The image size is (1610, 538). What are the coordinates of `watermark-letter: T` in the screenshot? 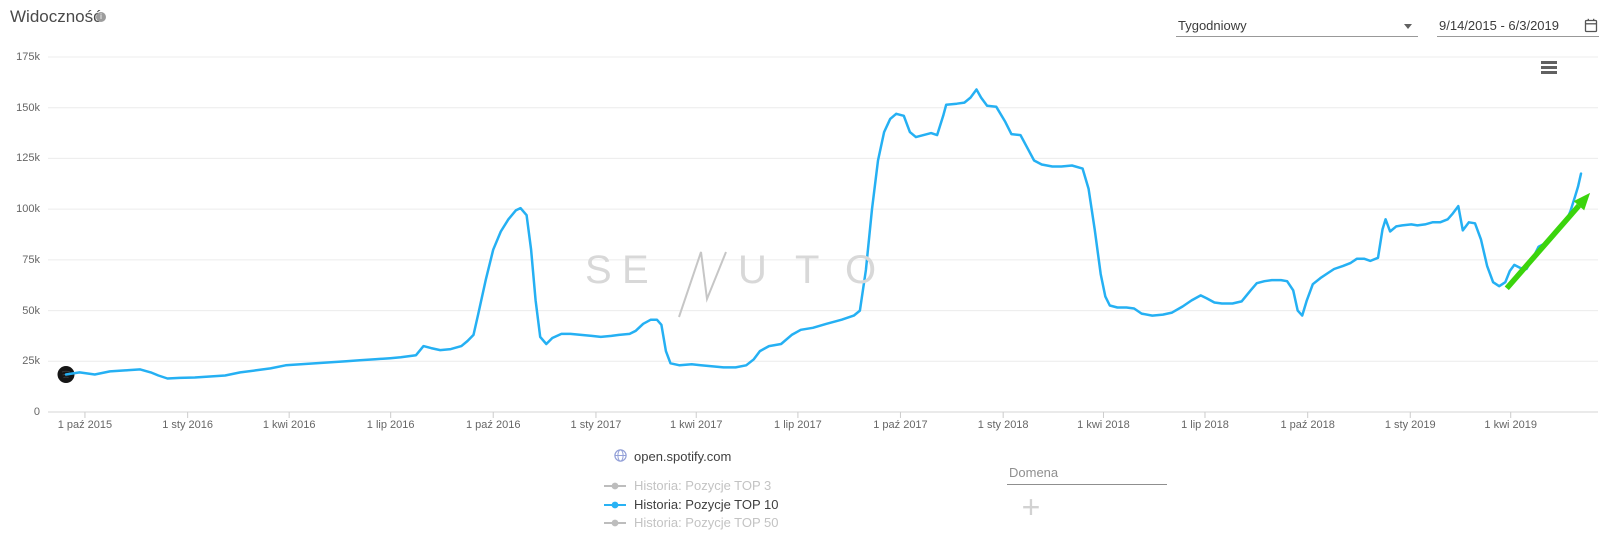 It's located at (807, 270).